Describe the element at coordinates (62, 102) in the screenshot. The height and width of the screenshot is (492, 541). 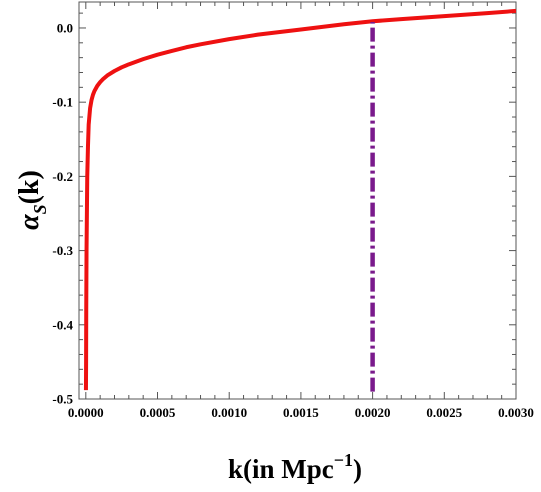
I see `y-tick-label: -0.1` at that location.